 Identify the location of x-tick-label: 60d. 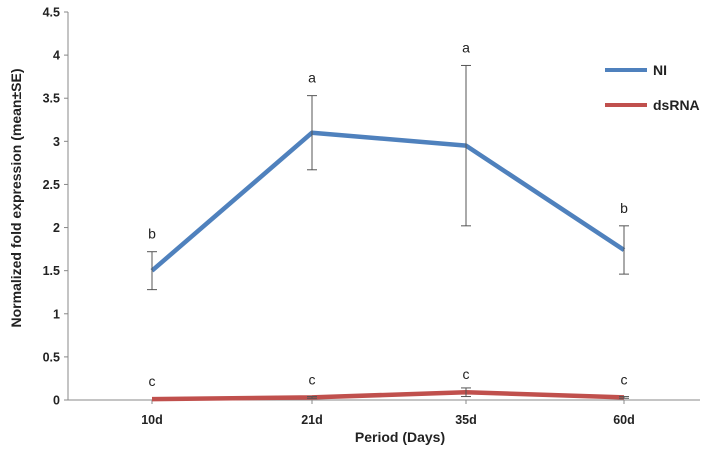
(624, 420).